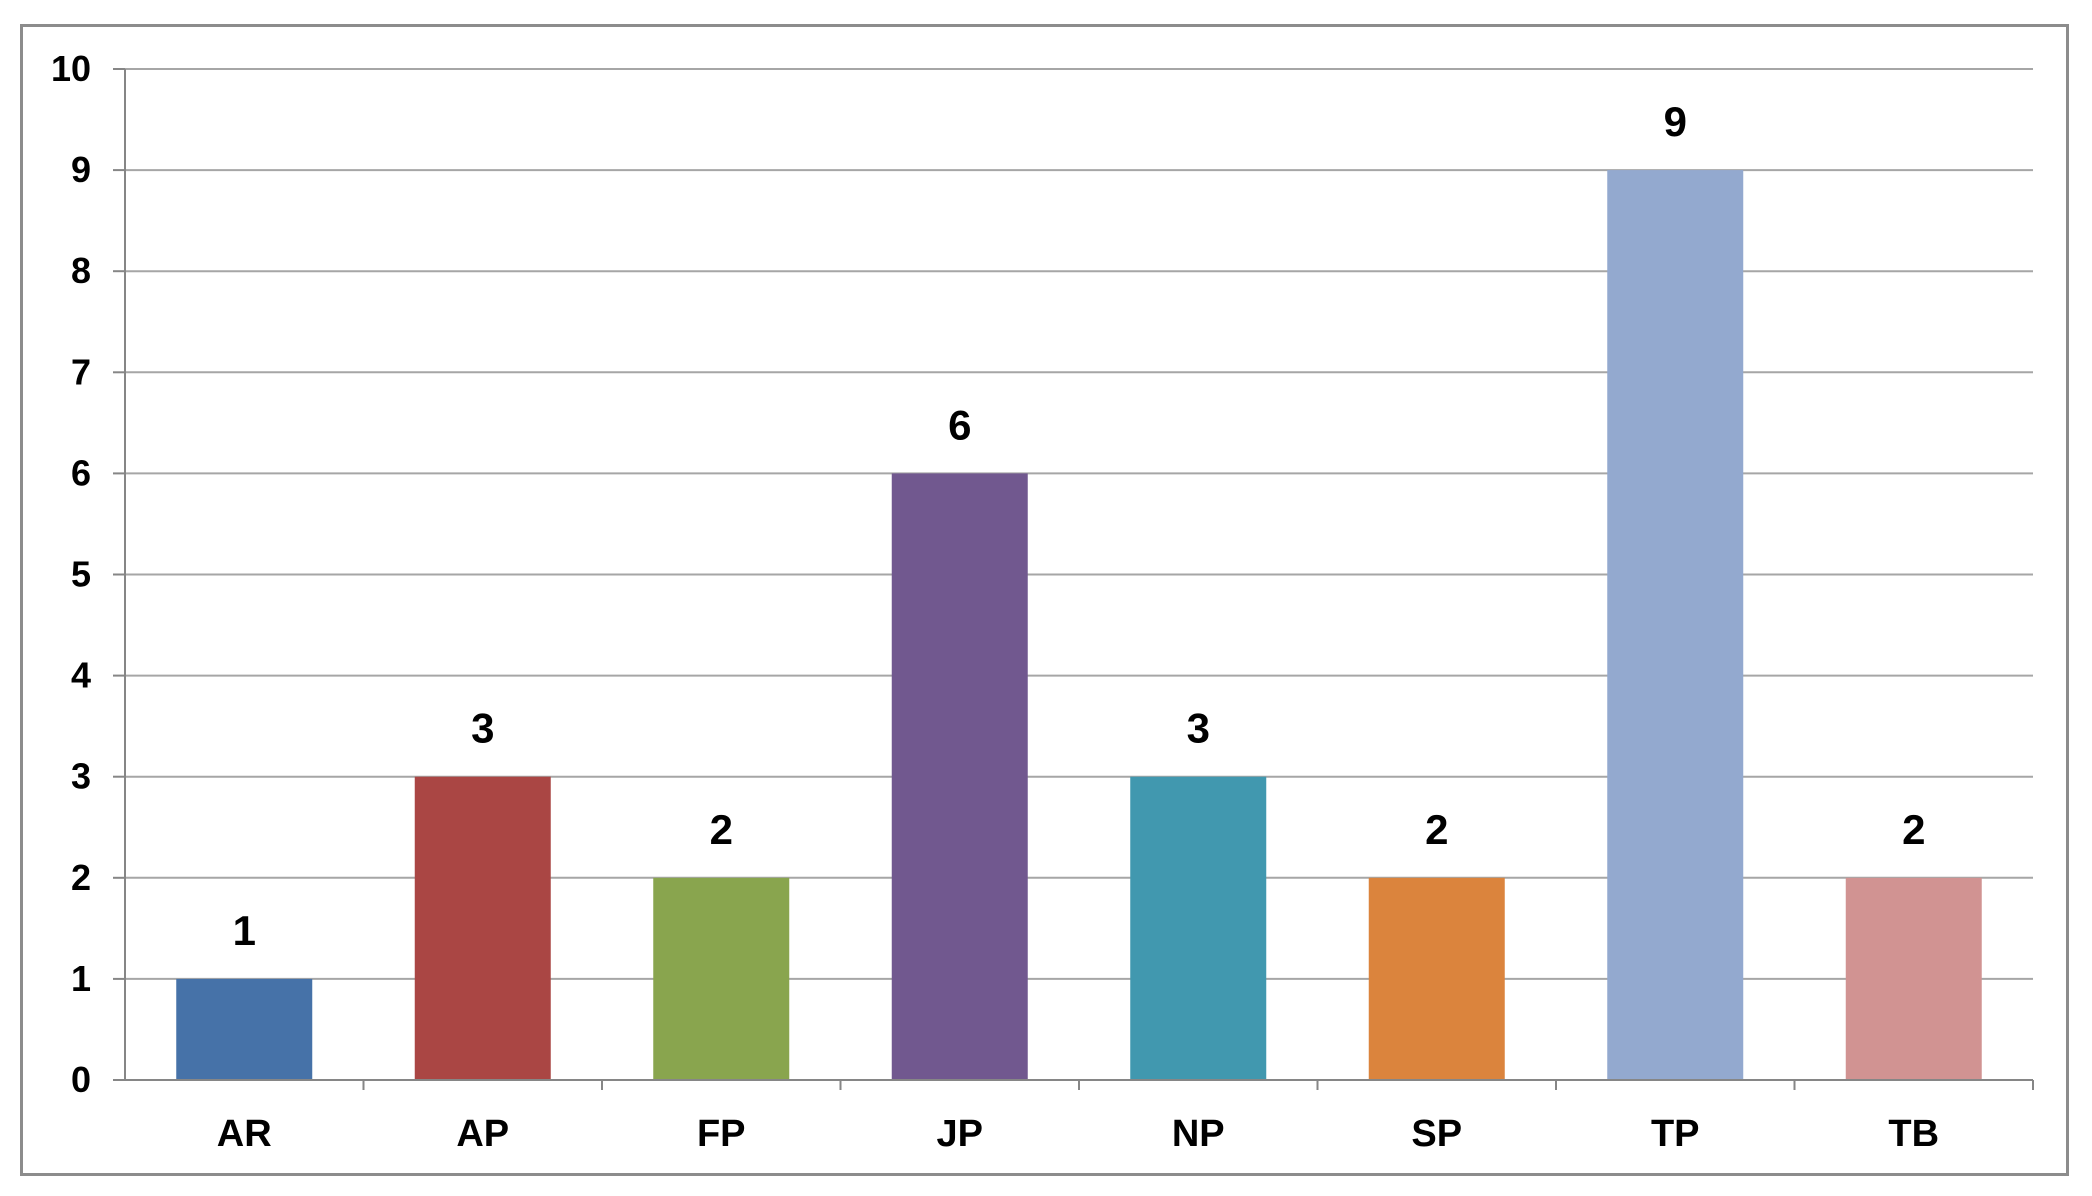  What do you see at coordinates (81, 675) in the screenshot?
I see `y-tick-label: 4` at bounding box center [81, 675].